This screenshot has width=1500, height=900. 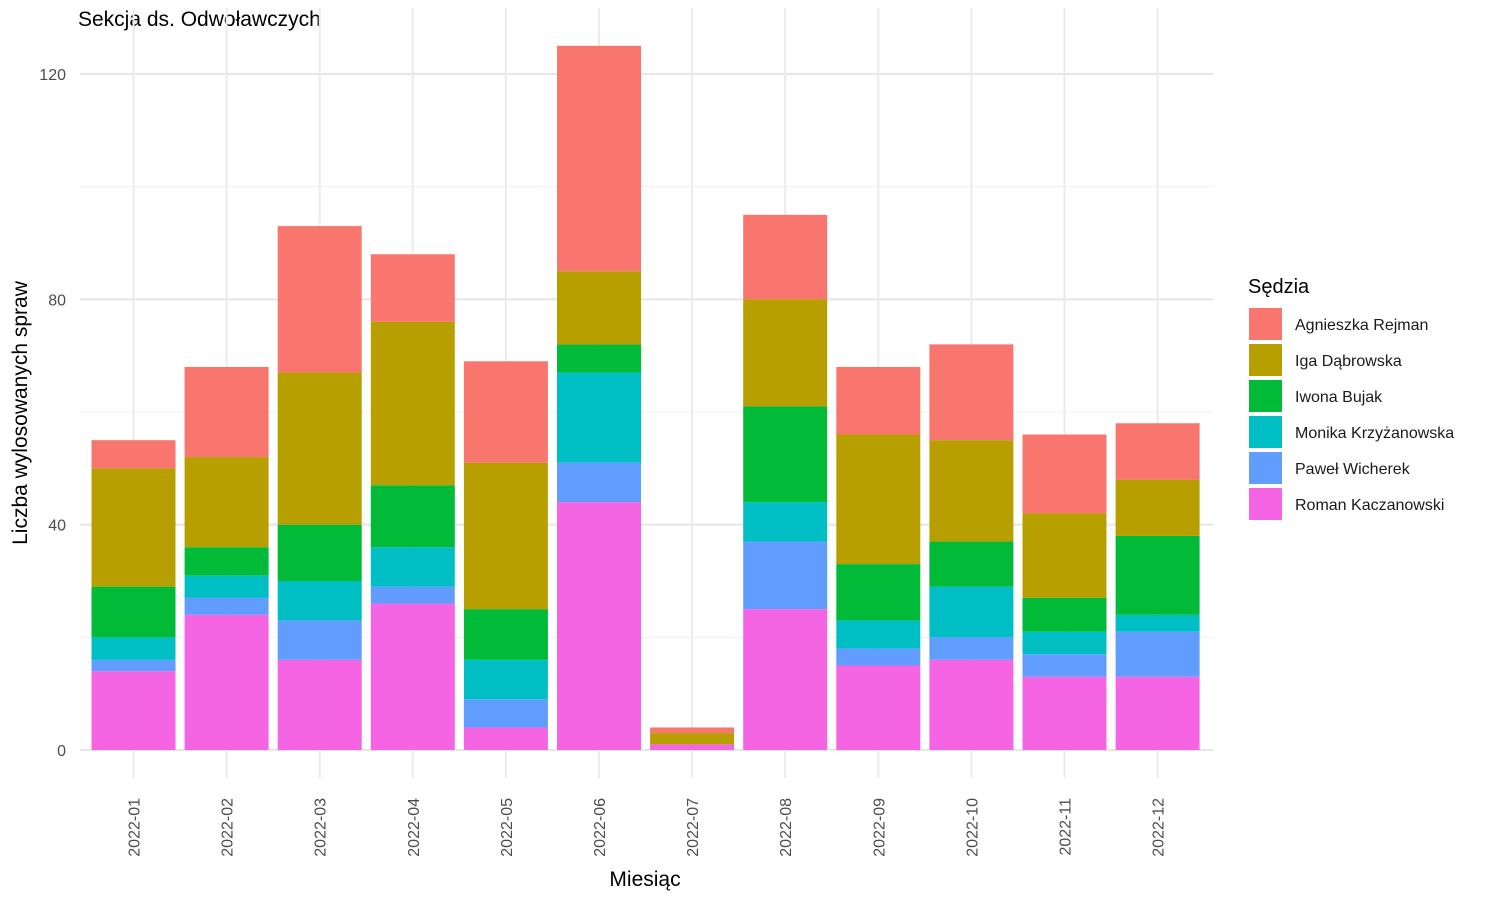 I want to click on legend-title: Sędzia, so click(x=1279, y=287).